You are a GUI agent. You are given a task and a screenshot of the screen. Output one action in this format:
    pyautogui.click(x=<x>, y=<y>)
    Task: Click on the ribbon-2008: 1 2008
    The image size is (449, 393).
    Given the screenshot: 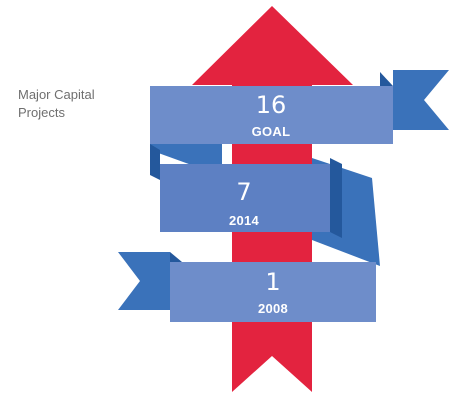 What is the action you would take?
    pyautogui.click(x=247, y=287)
    